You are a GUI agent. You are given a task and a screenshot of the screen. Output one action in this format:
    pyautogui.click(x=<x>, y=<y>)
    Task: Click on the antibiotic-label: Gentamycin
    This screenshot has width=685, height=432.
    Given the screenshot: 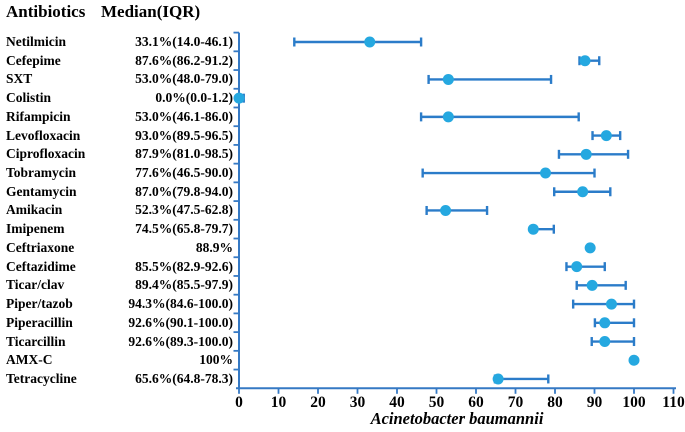 What is the action you would take?
    pyautogui.click(x=41, y=191)
    